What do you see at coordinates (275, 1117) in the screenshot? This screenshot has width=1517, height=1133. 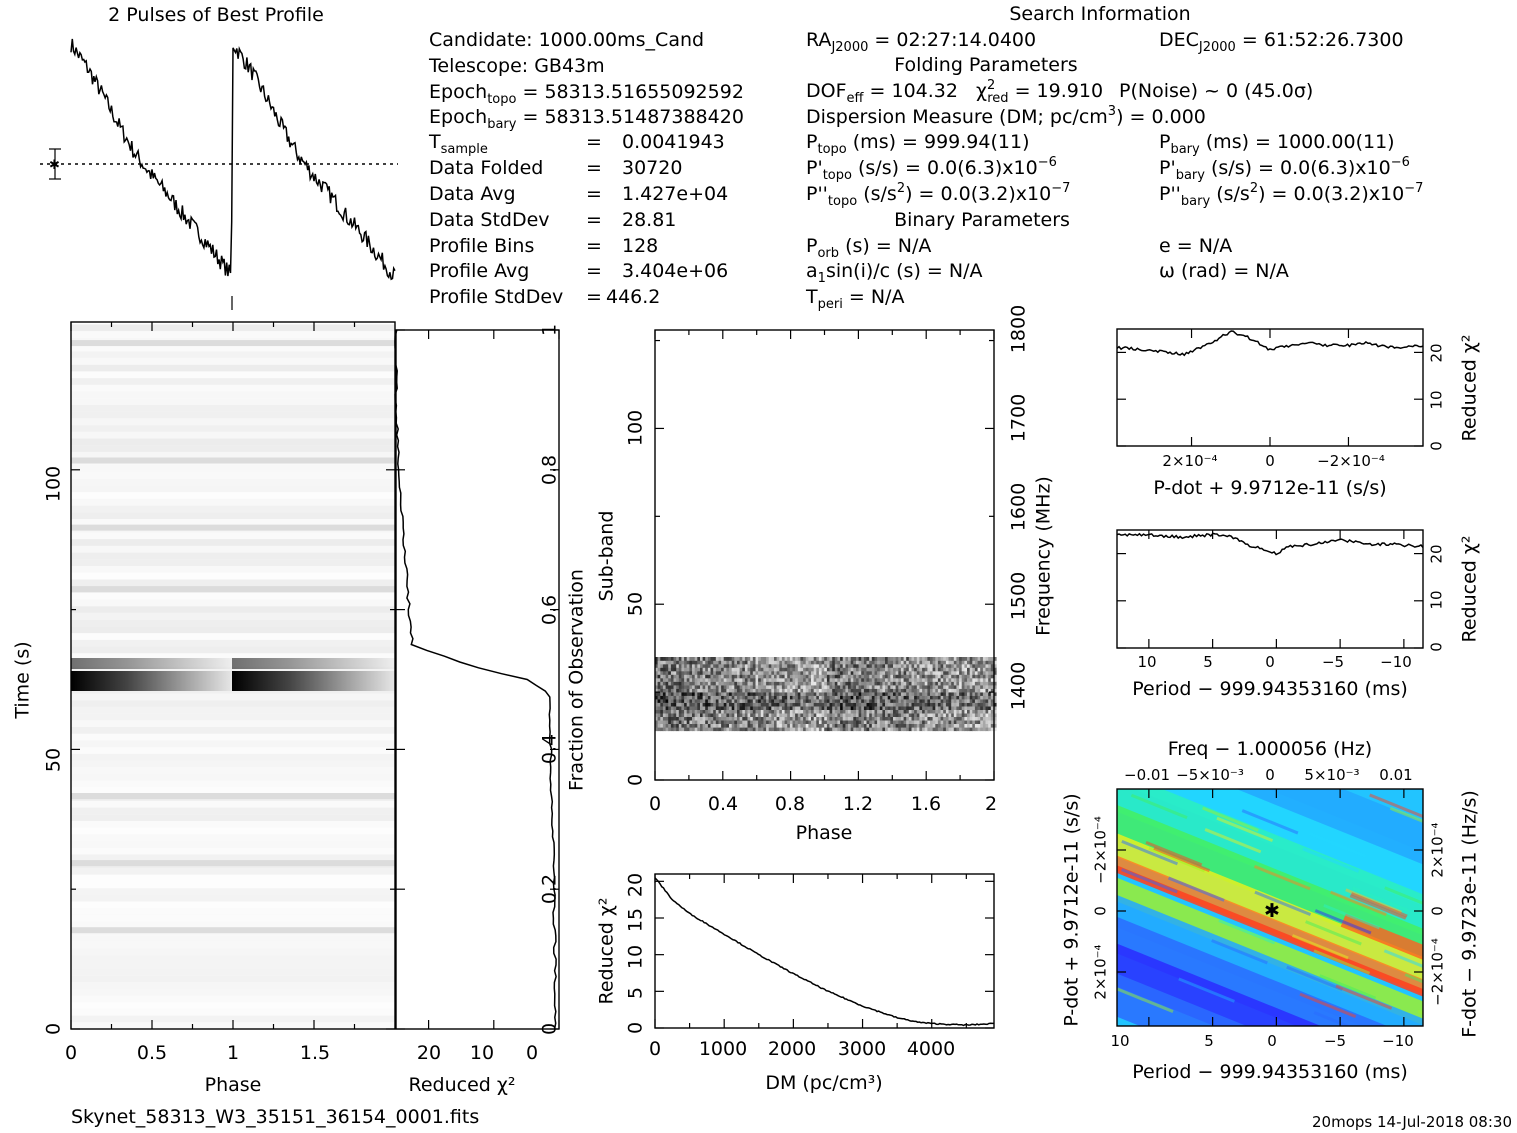 I see `footer-filename: Skynet_58313_W3_35151_36154_0001.fits` at bounding box center [275, 1117].